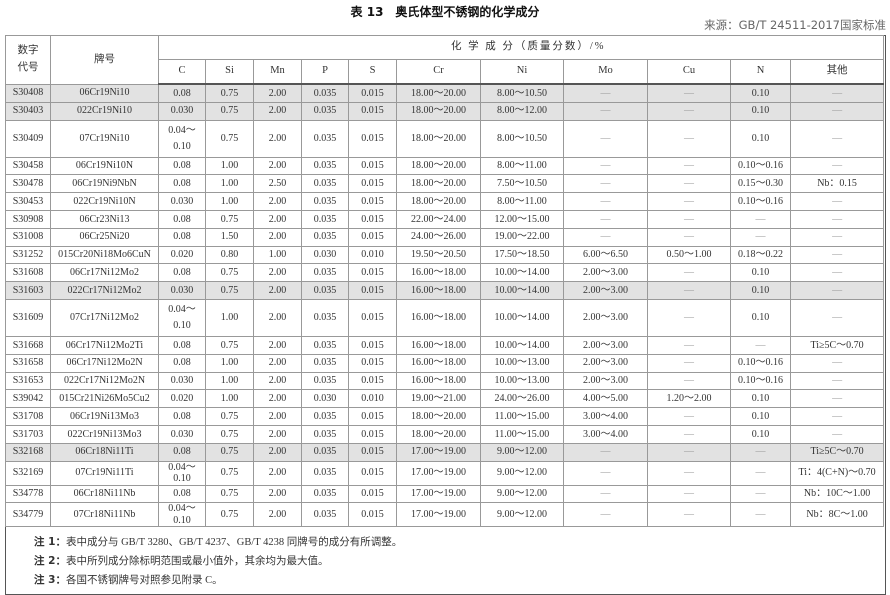 The height and width of the screenshot is (595, 890). Describe the element at coordinates (104, 138) in the screenshot. I see `cell-grade: 07Cr19Ni10` at that location.